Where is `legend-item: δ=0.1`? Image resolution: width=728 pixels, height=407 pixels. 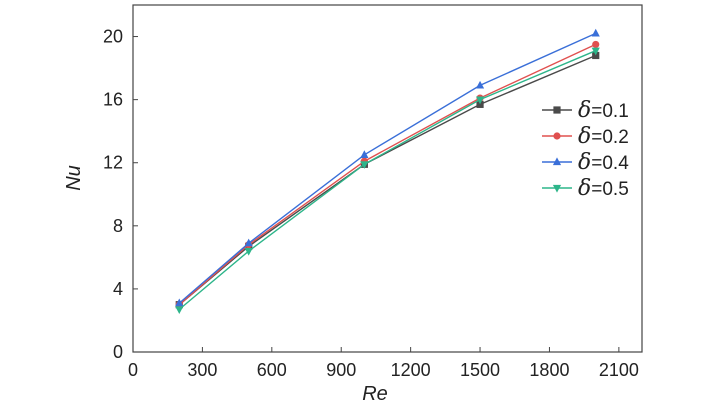
legend-item: δ=0.1 is located at coordinates (585, 110).